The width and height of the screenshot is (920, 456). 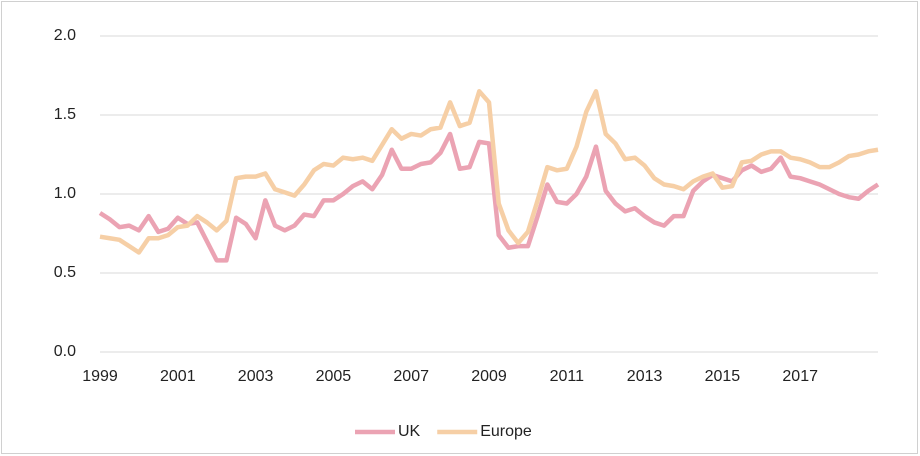 I want to click on x-tick-label: 2015, so click(x=723, y=376).